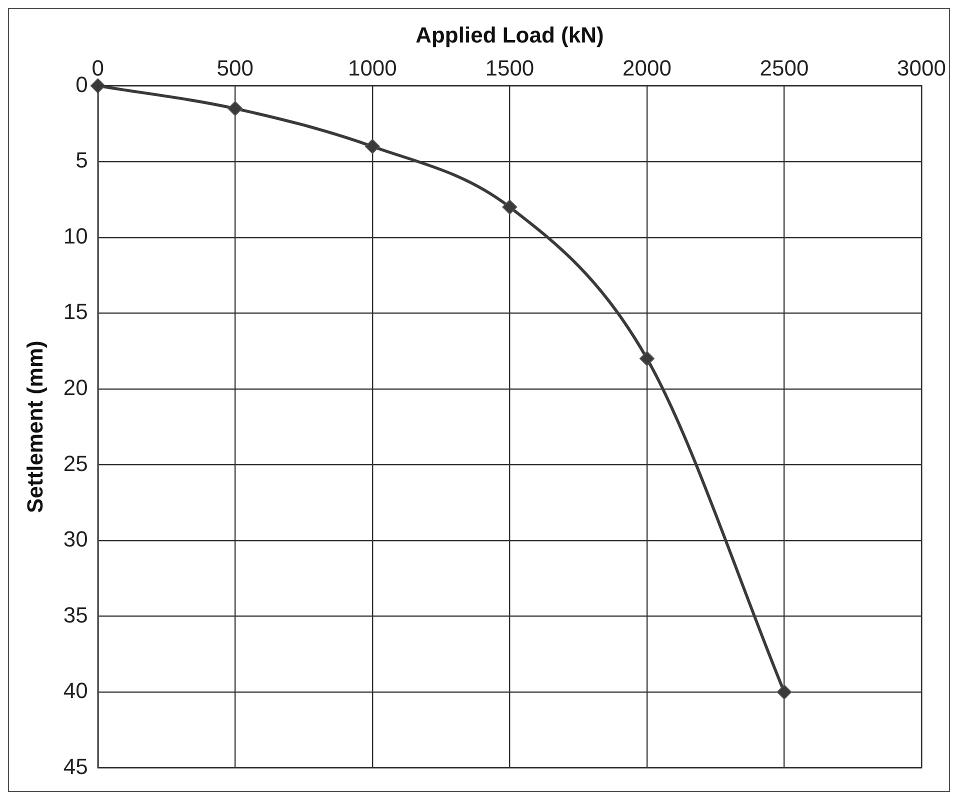  Describe the element at coordinates (75, 539) in the screenshot. I see `y-tick-label: 30` at that location.